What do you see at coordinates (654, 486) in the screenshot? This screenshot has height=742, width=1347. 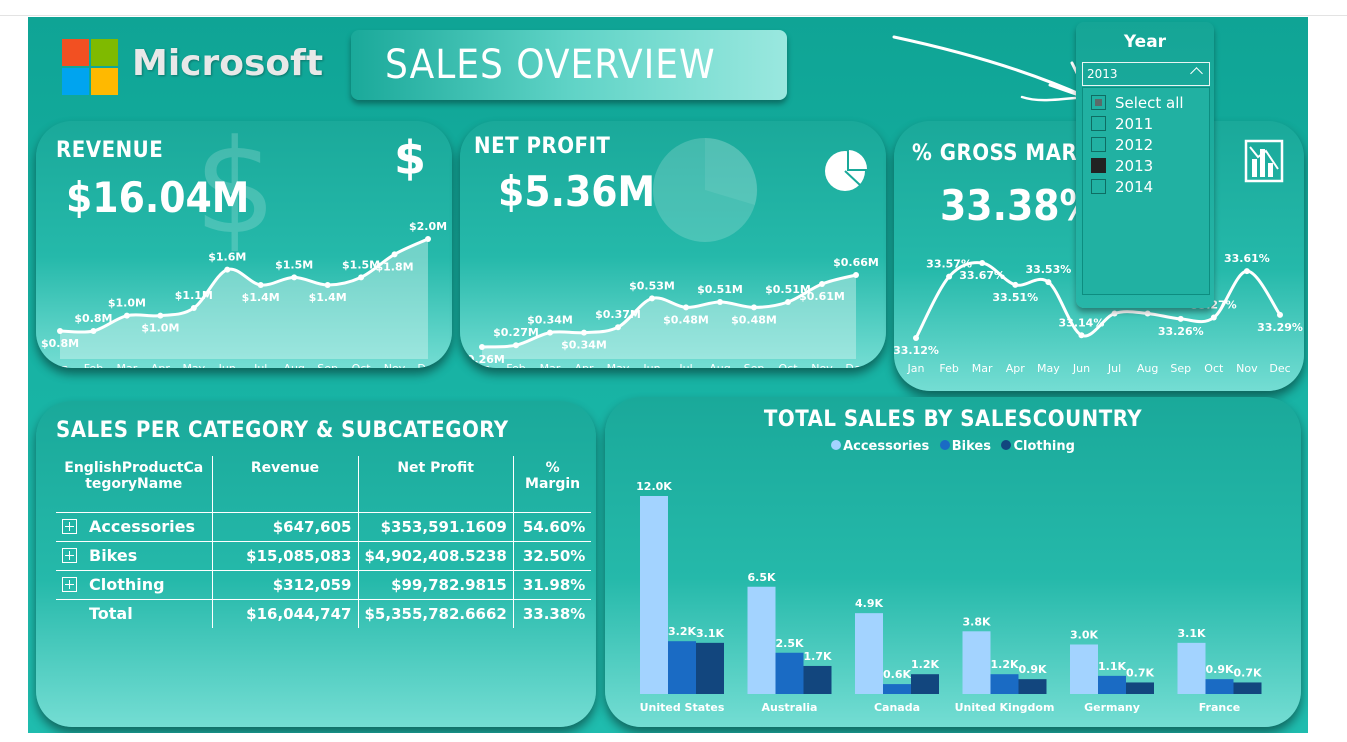 I see `bar-value-label: 12.0K` at bounding box center [654, 486].